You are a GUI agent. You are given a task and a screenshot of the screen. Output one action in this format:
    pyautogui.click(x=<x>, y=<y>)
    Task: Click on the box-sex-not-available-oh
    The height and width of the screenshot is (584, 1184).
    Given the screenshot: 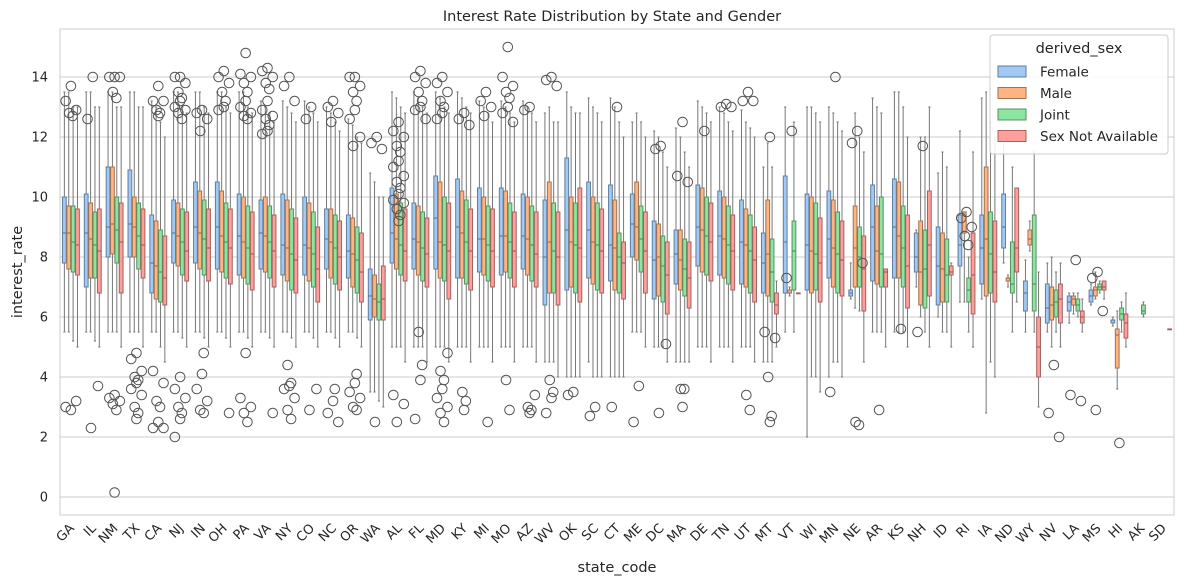 What is the action you would take?
    pyautogui.click(x=230, y=246)
    